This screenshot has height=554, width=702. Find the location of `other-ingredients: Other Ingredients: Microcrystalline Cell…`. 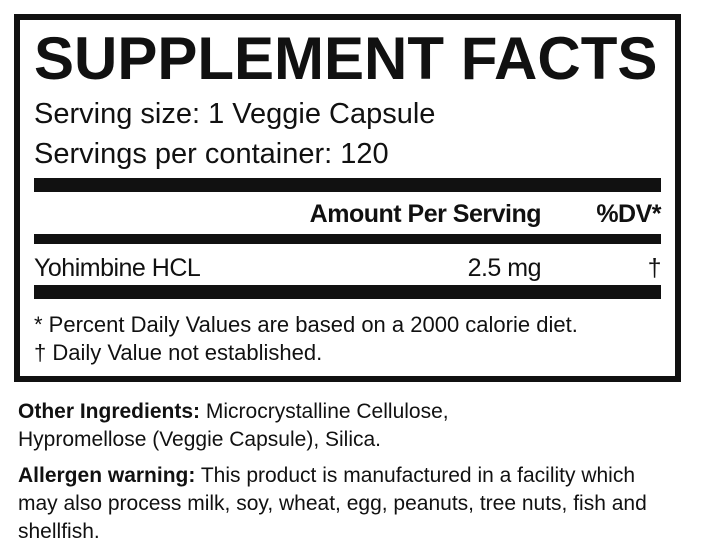

other-ingredients: Other Ingredients: Microcrystalline Cell… is located at coordinates (298, 426).